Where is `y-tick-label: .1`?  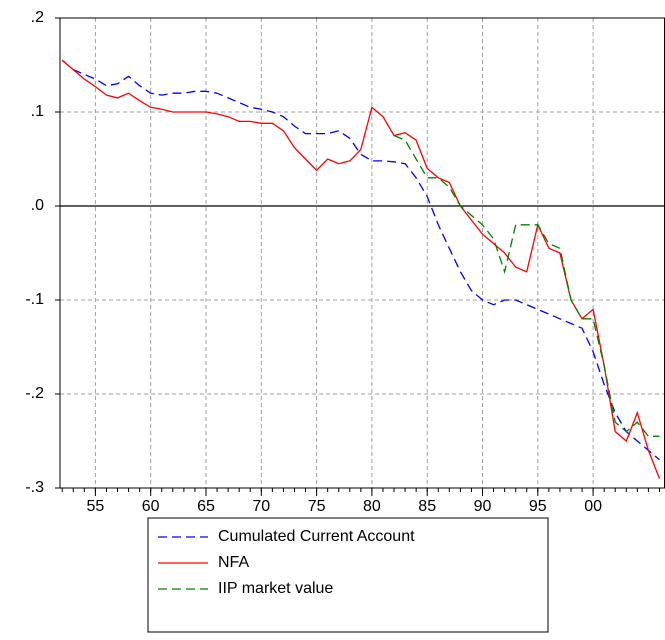 y-tick-label: .1 is located at coordinates (37, 111).